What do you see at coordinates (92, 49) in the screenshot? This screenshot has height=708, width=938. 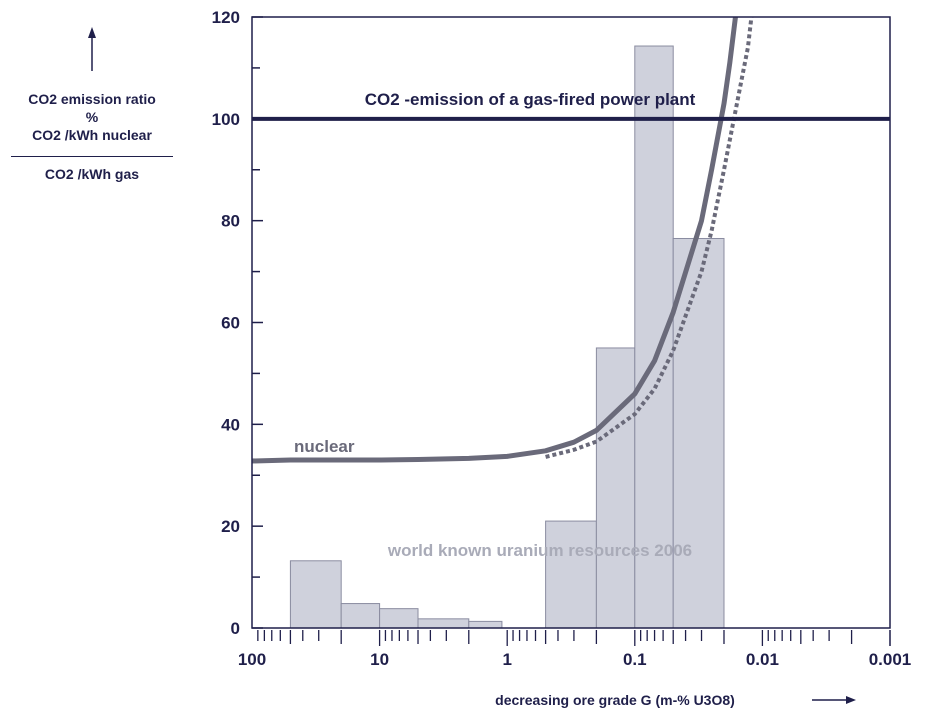 I see `y-axis-arrow` at bounding box center [92, 49].